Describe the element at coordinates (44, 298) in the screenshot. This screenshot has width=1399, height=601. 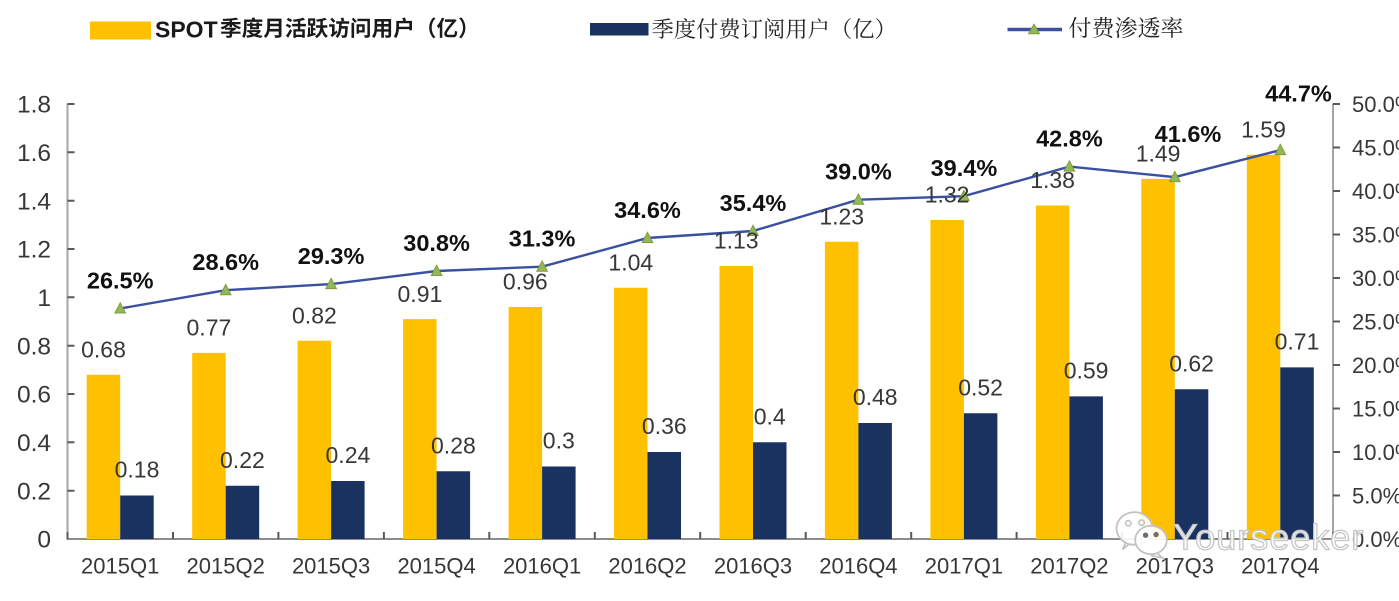
I see `svg-text: 1` at that location.